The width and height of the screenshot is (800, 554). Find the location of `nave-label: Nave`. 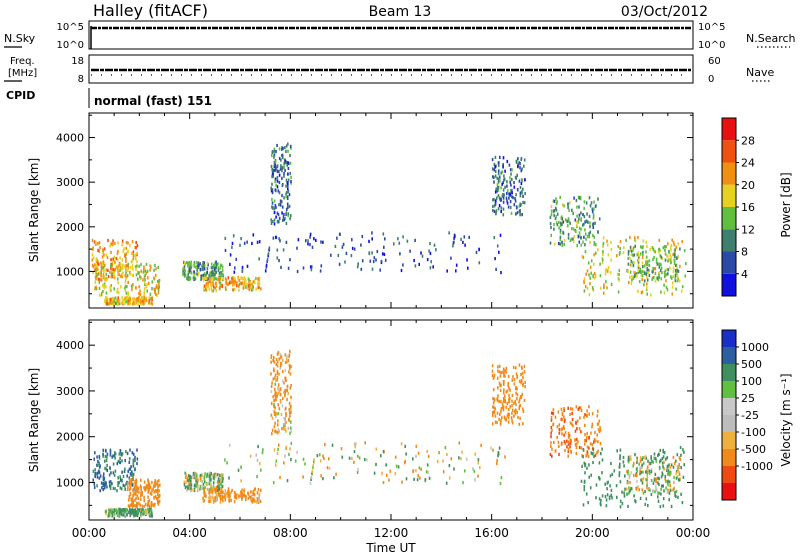

nave-label: Nave is located at coordinates (760, 72).